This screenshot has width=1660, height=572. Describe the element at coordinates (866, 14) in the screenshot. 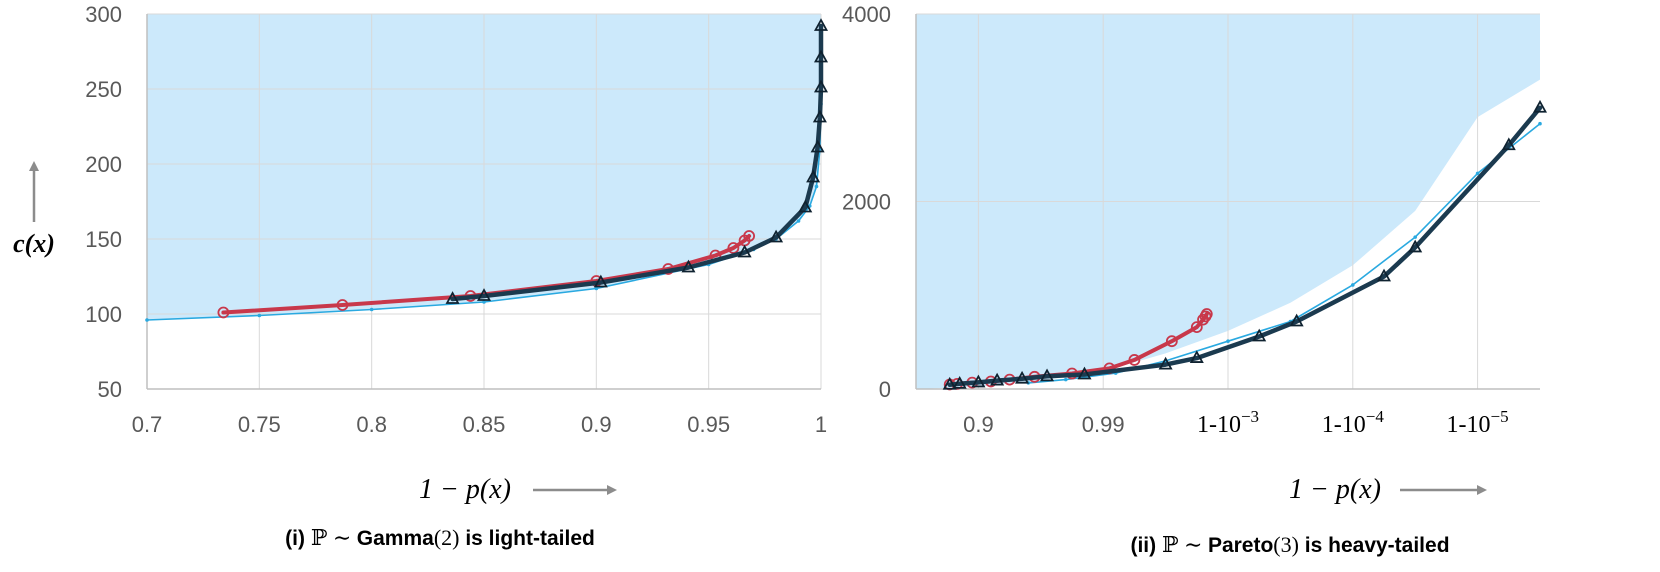

I see `y-tick-label: 4000` at that location.